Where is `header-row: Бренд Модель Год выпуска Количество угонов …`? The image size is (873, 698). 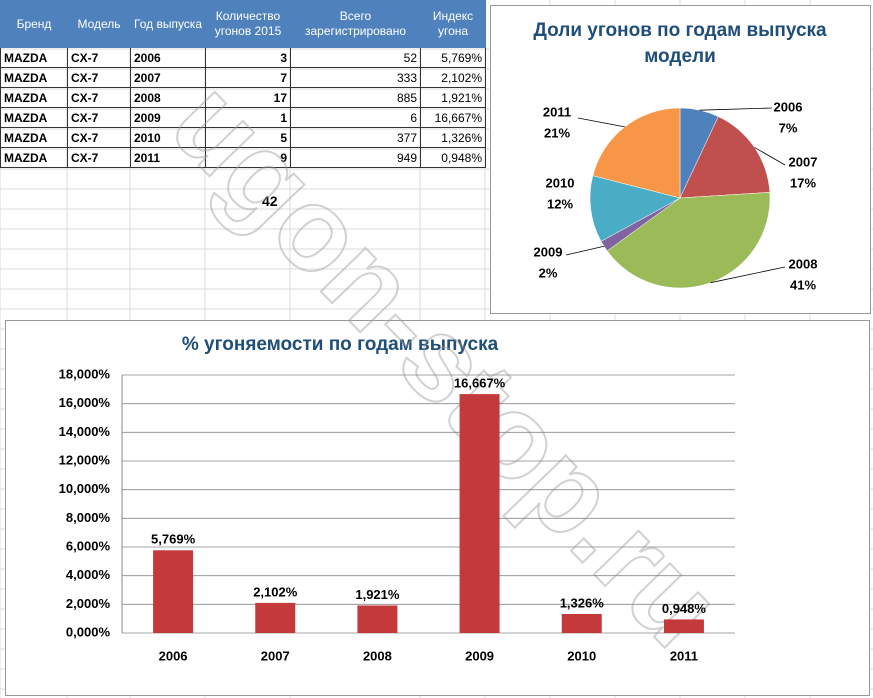
header-row: Бренд Модель Год выпуска Количество угонов … is located at coordinates (243, 24).